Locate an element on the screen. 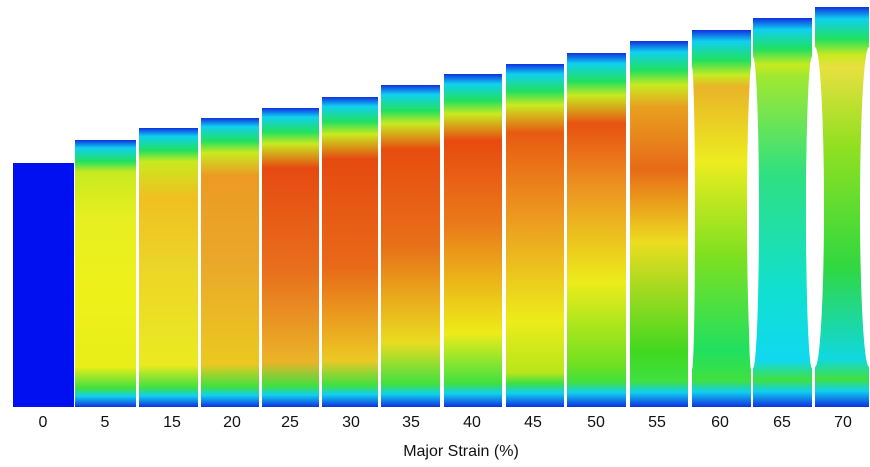 The image size is (870, 467). strain-label: 20 is located at coordinates (232, 422).